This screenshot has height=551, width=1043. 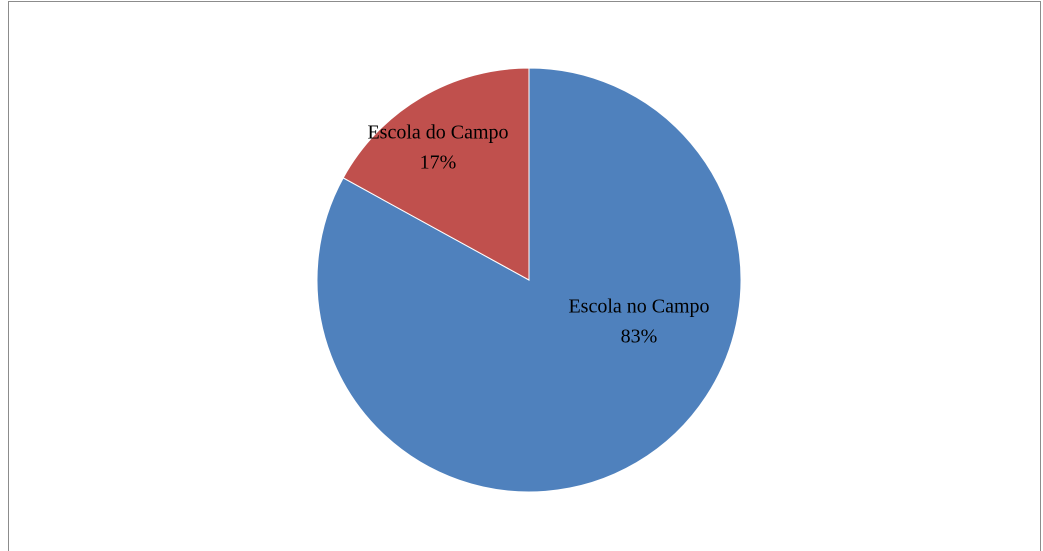 I want to click on slice-value-label: 83%, so click(x=639, y=337).